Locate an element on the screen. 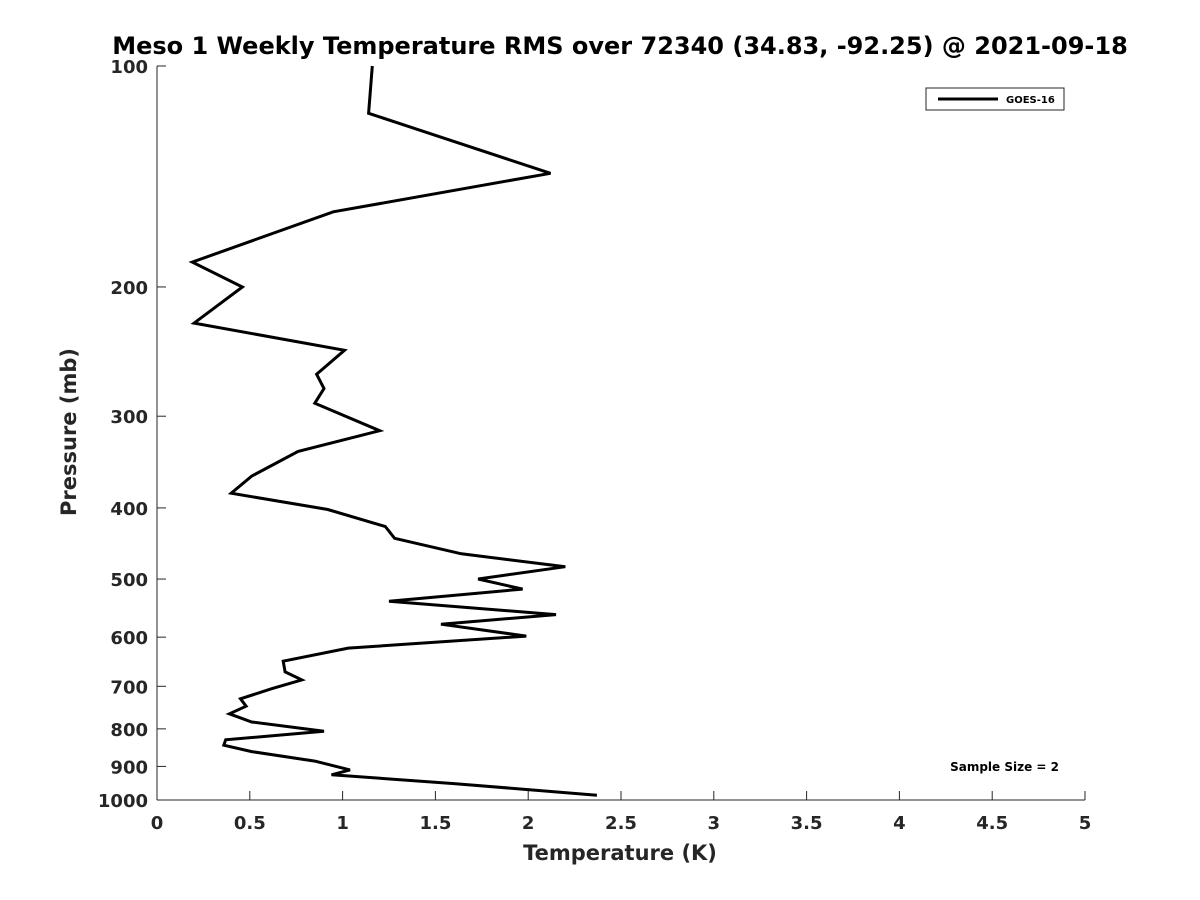  y-tick-label: 200 is located at coordinates (129, 288).